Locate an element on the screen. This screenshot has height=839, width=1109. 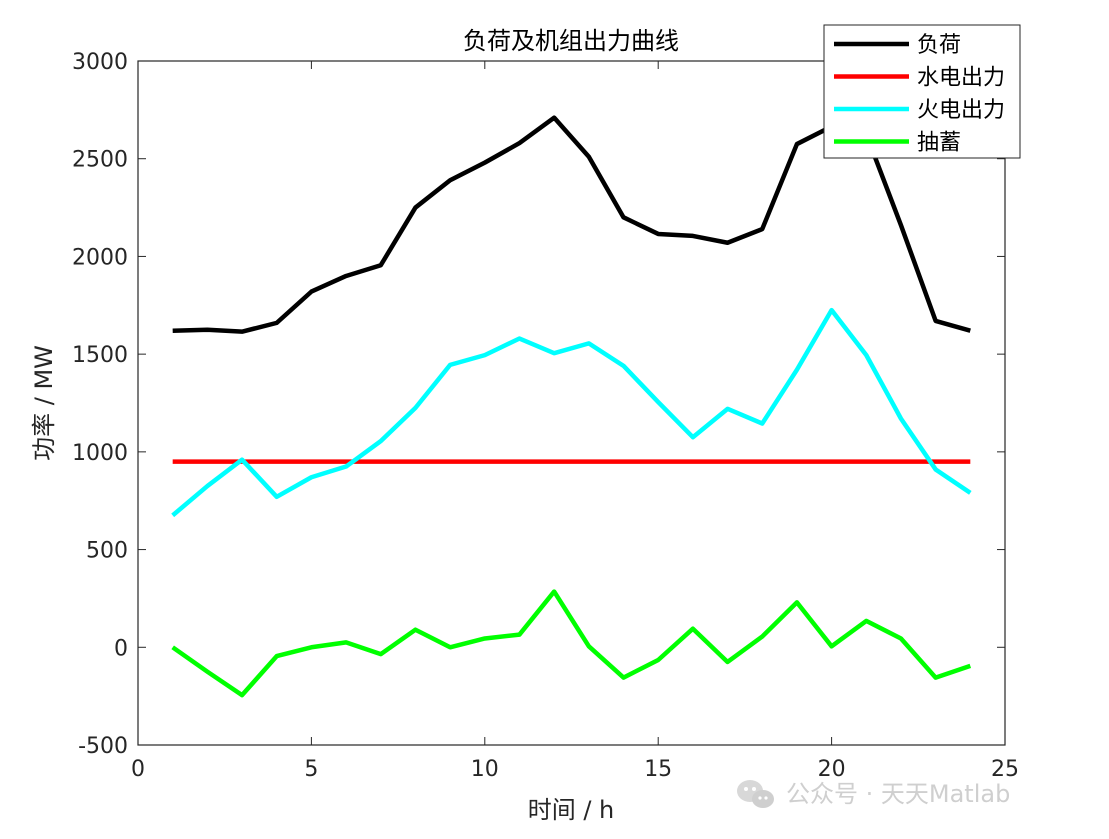
x-tick-label: 15 is located at coordinates (658, 769).